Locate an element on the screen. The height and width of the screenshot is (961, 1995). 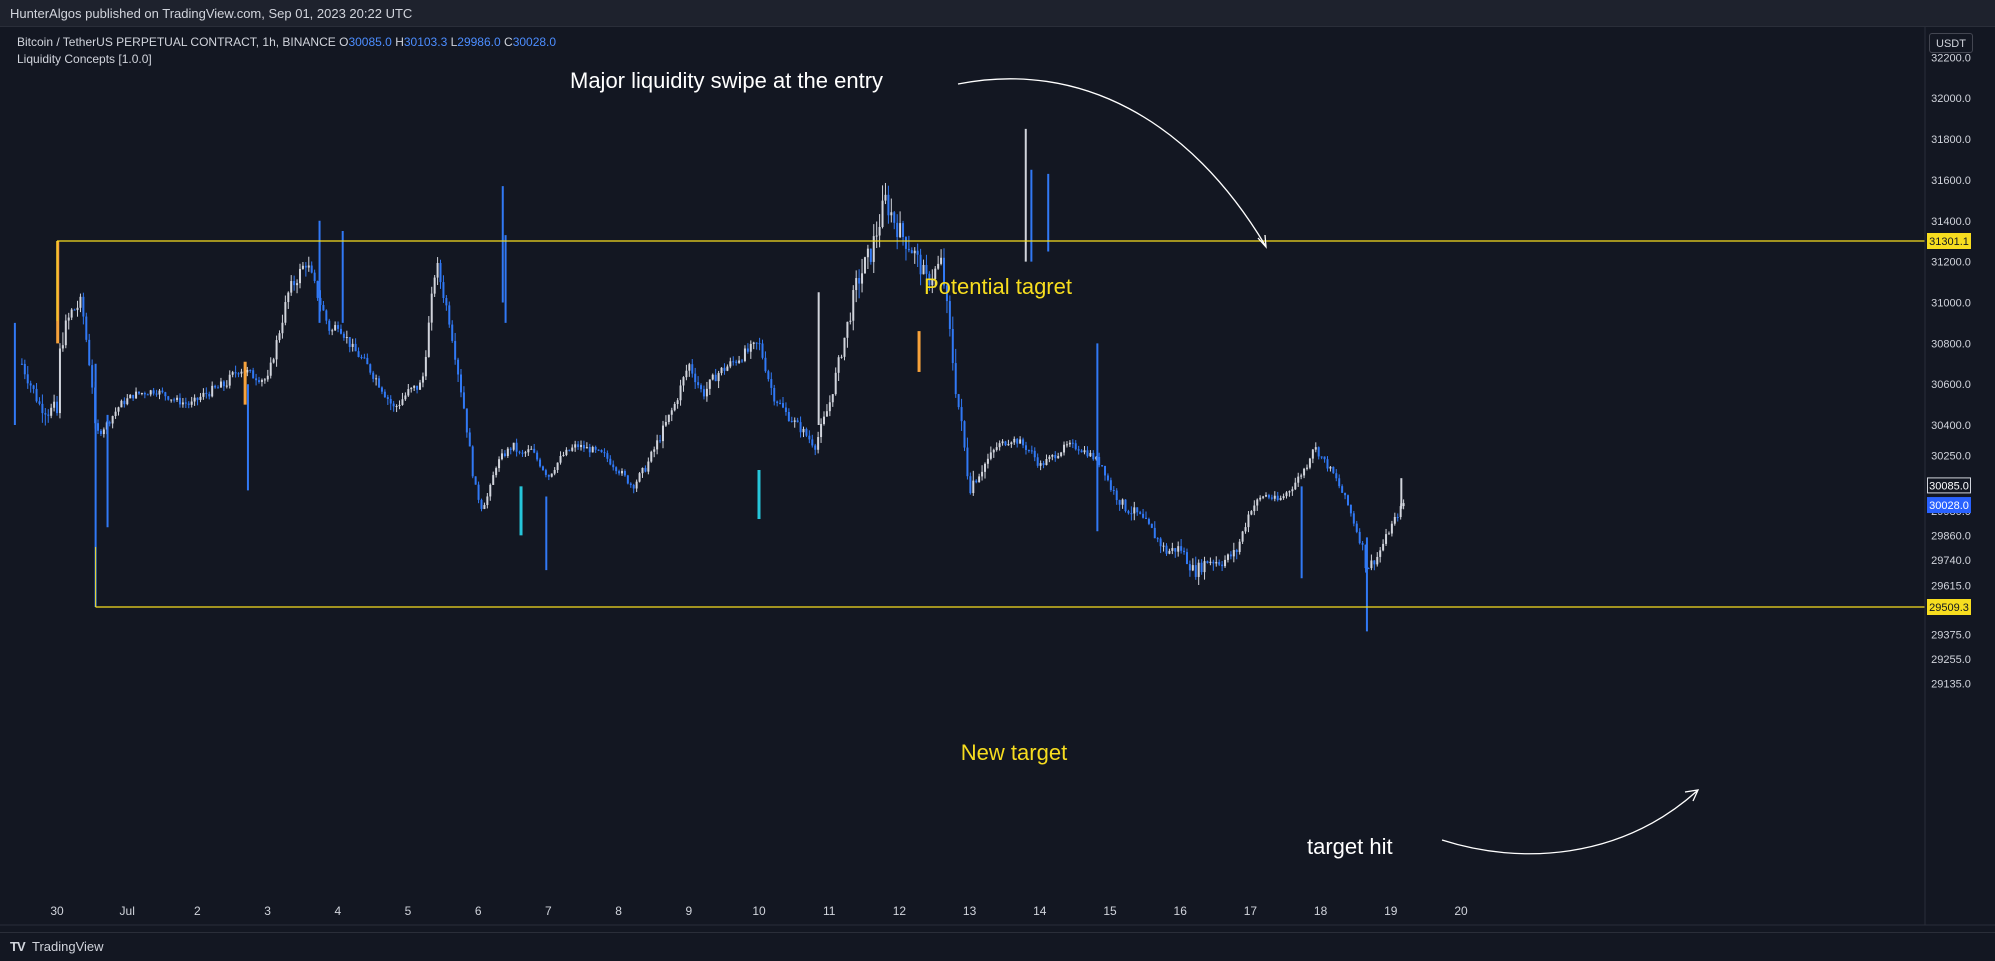
x-tick-12: 12 is located at coordinates (900, 911).